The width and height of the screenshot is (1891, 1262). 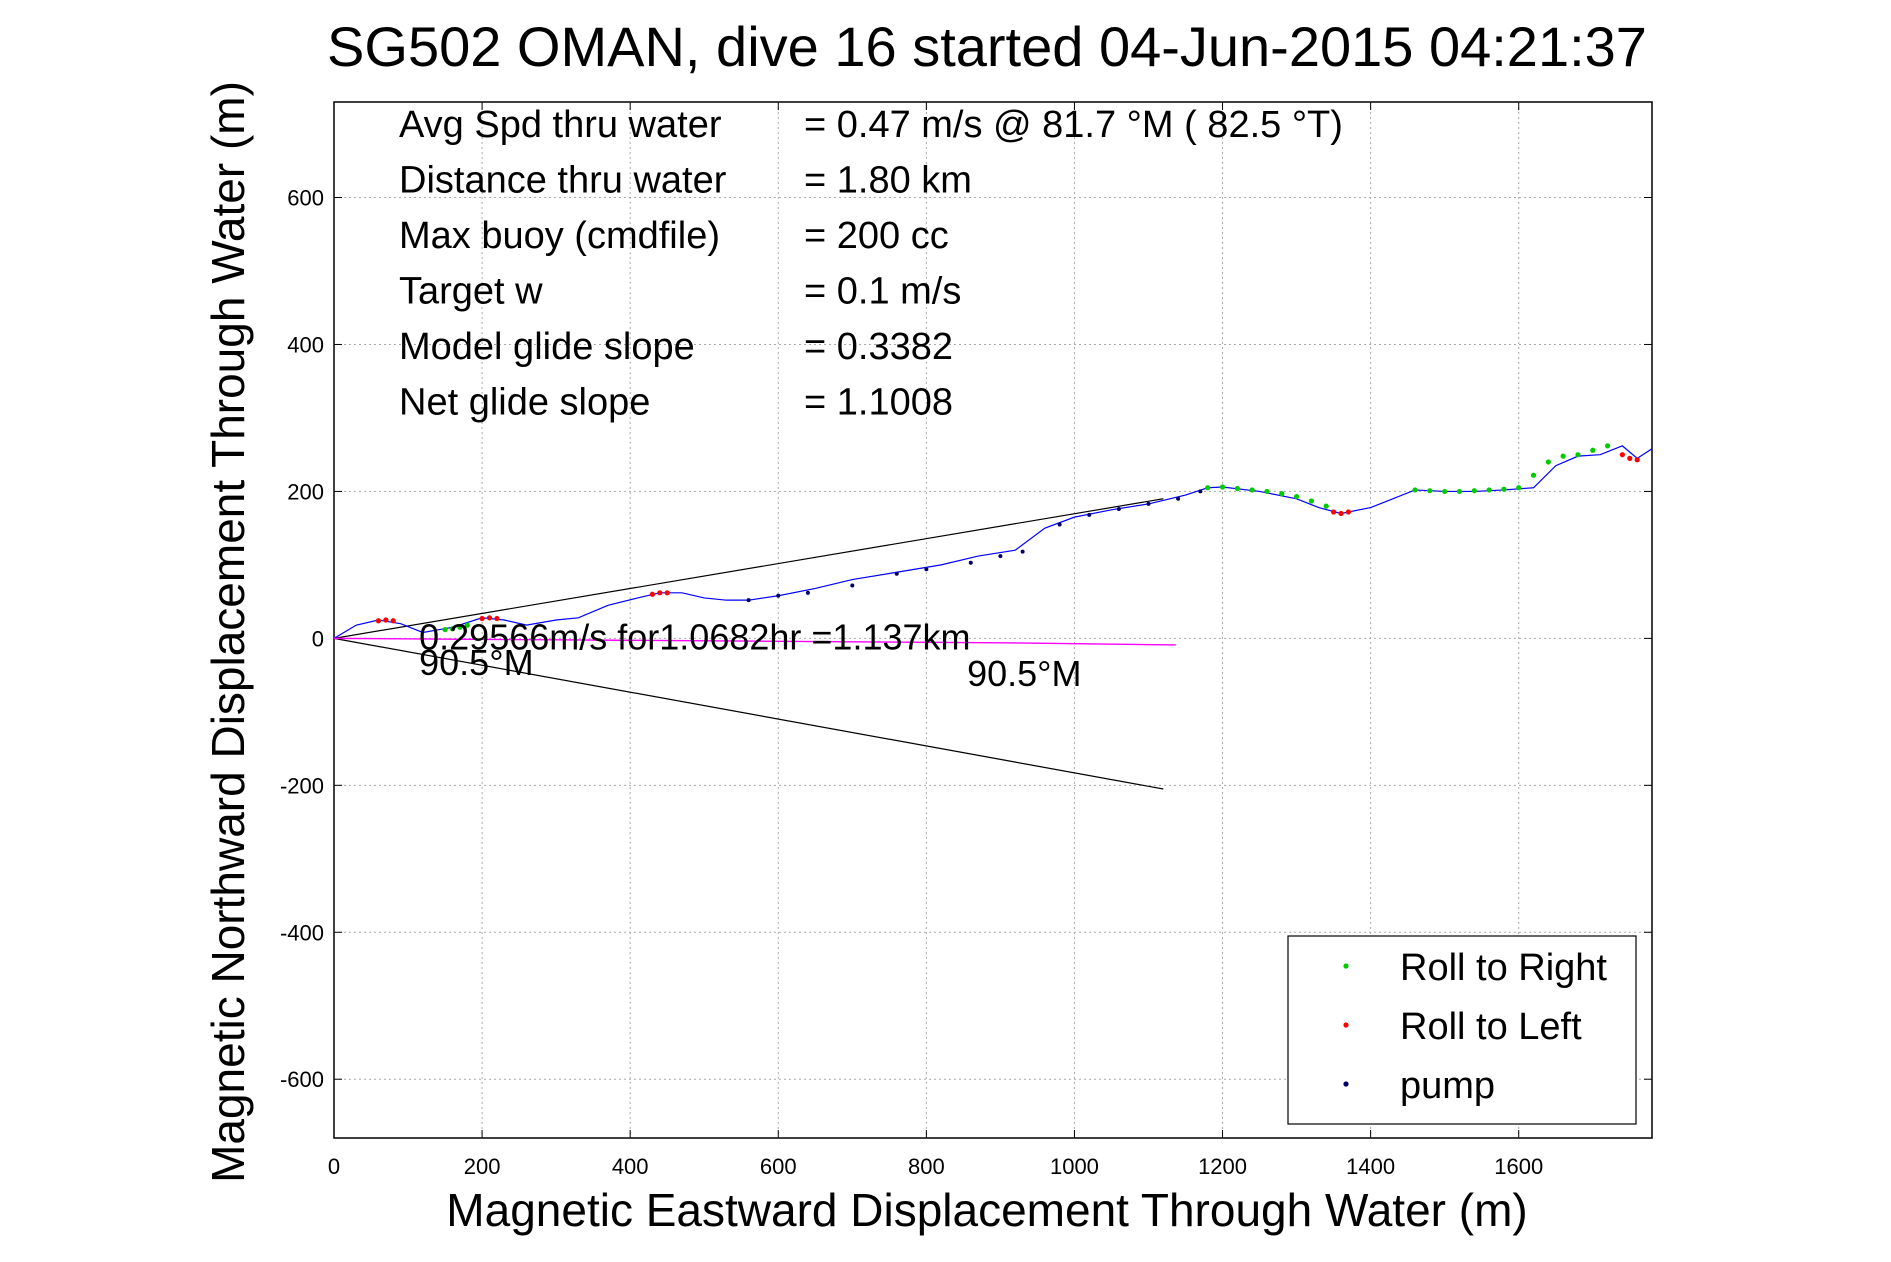 What do you see at coordinates (1491, 1027) in the screenshot?
I see `legend-label: Roll to Left` at bounding box center [1491, 1027].